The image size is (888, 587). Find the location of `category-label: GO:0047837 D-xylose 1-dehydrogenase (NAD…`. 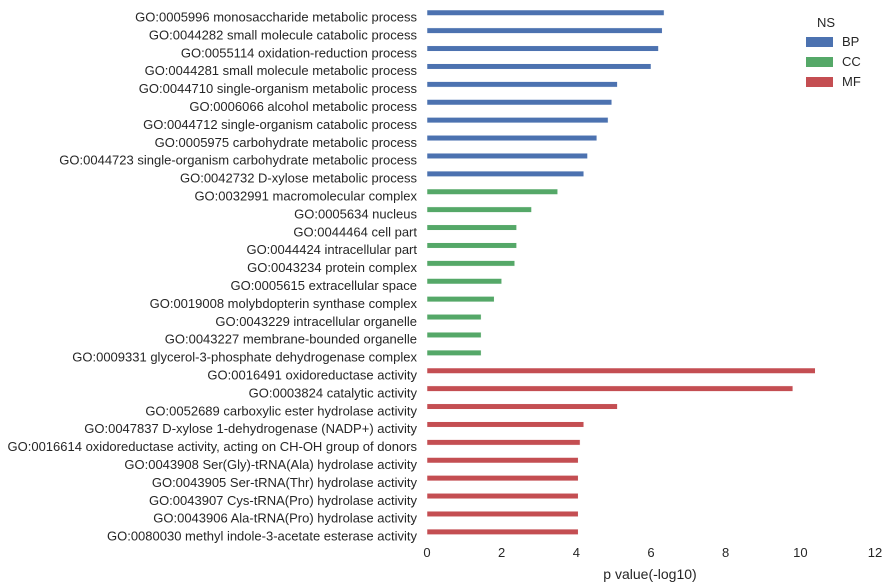

category-label: GO:0047837 D-xylose 1-dehydrogenase (NAD… is located at coordinates (250, 428).